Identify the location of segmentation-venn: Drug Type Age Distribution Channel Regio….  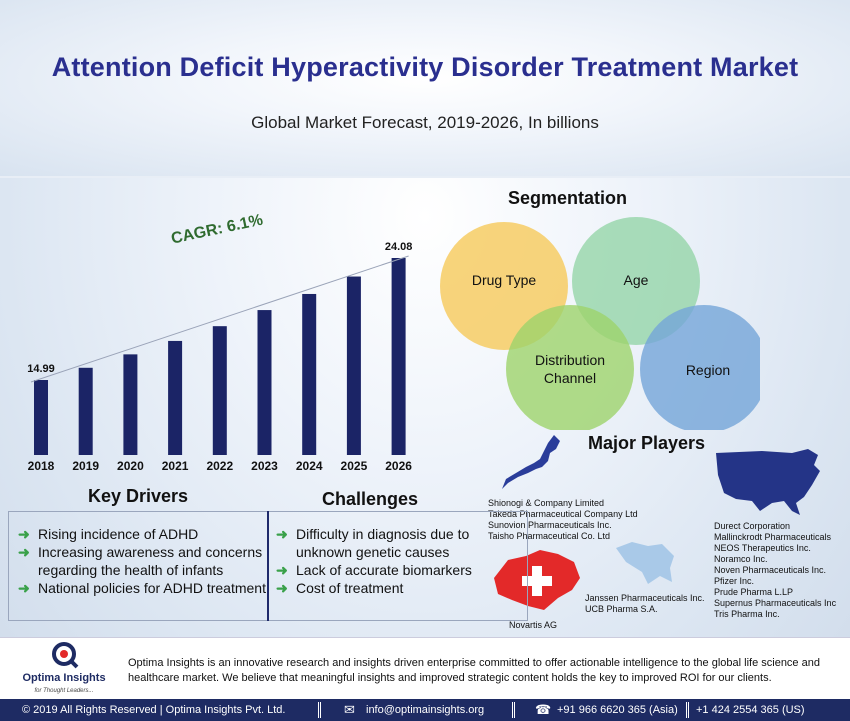
(600, 323).